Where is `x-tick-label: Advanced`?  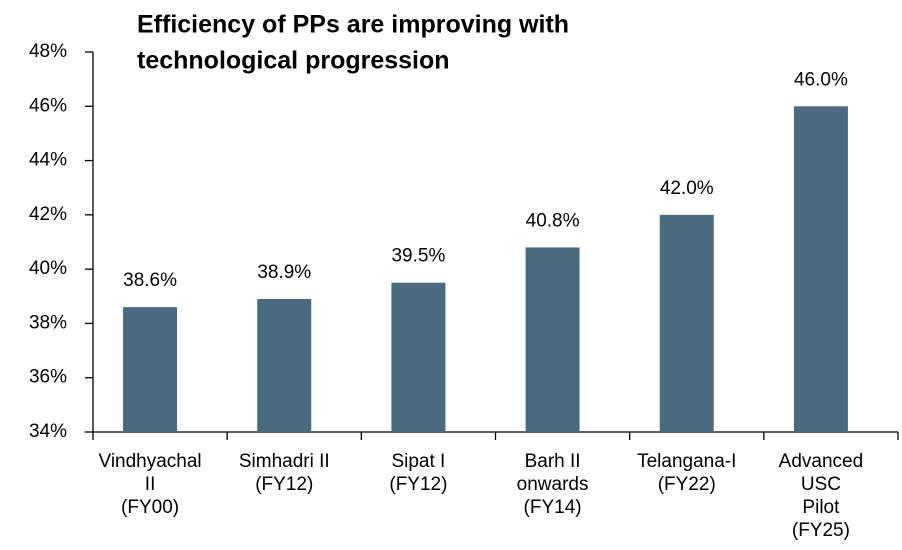 x-tick-label: Advanced is located at coordinates (821, 461).